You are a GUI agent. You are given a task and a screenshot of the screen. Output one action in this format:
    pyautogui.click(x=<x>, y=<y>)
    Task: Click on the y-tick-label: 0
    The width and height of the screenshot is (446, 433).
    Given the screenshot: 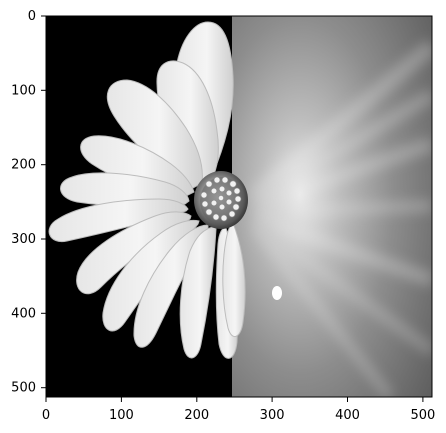 What is the action you would take?
    pyautogui.click(x=32, y=16)
    